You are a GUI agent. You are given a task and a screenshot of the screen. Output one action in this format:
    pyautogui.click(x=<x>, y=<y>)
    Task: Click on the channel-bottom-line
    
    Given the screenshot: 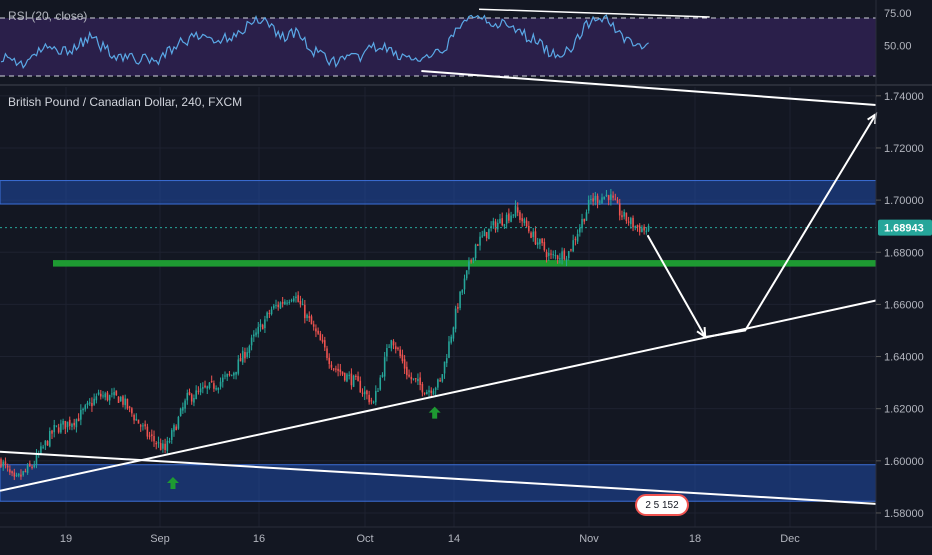 What is the action you would take?
    pyautogui.click(x=438, y=477)
    